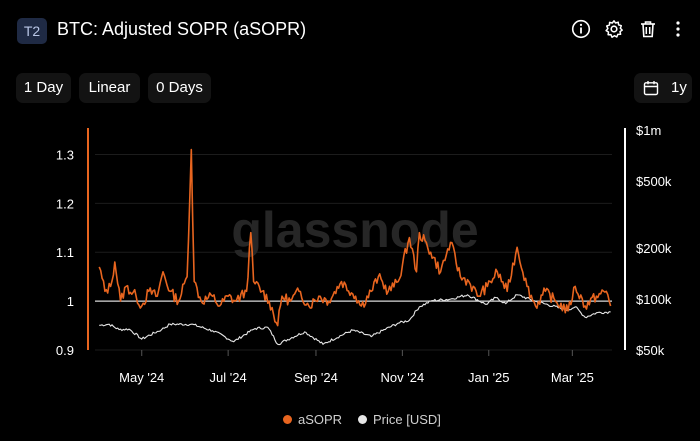 The width and height of the screenshot is (700, 441). Describe the element at coordinates (70, 301) in the screenshot. I see `left-axis-tick-label: 1` at that location.